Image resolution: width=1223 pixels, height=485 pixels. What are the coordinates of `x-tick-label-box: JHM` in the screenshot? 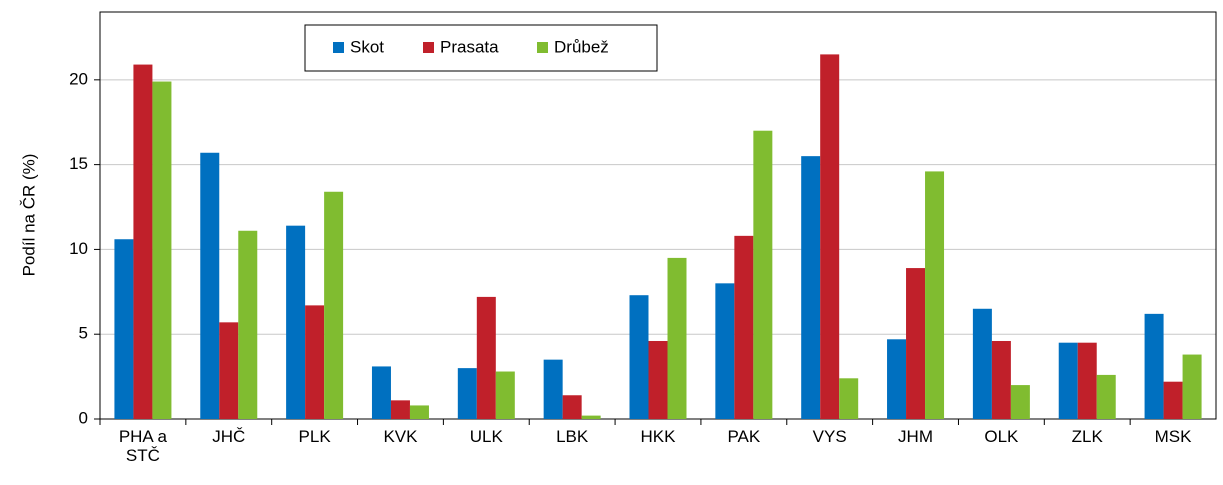 It's located at (915, 436).